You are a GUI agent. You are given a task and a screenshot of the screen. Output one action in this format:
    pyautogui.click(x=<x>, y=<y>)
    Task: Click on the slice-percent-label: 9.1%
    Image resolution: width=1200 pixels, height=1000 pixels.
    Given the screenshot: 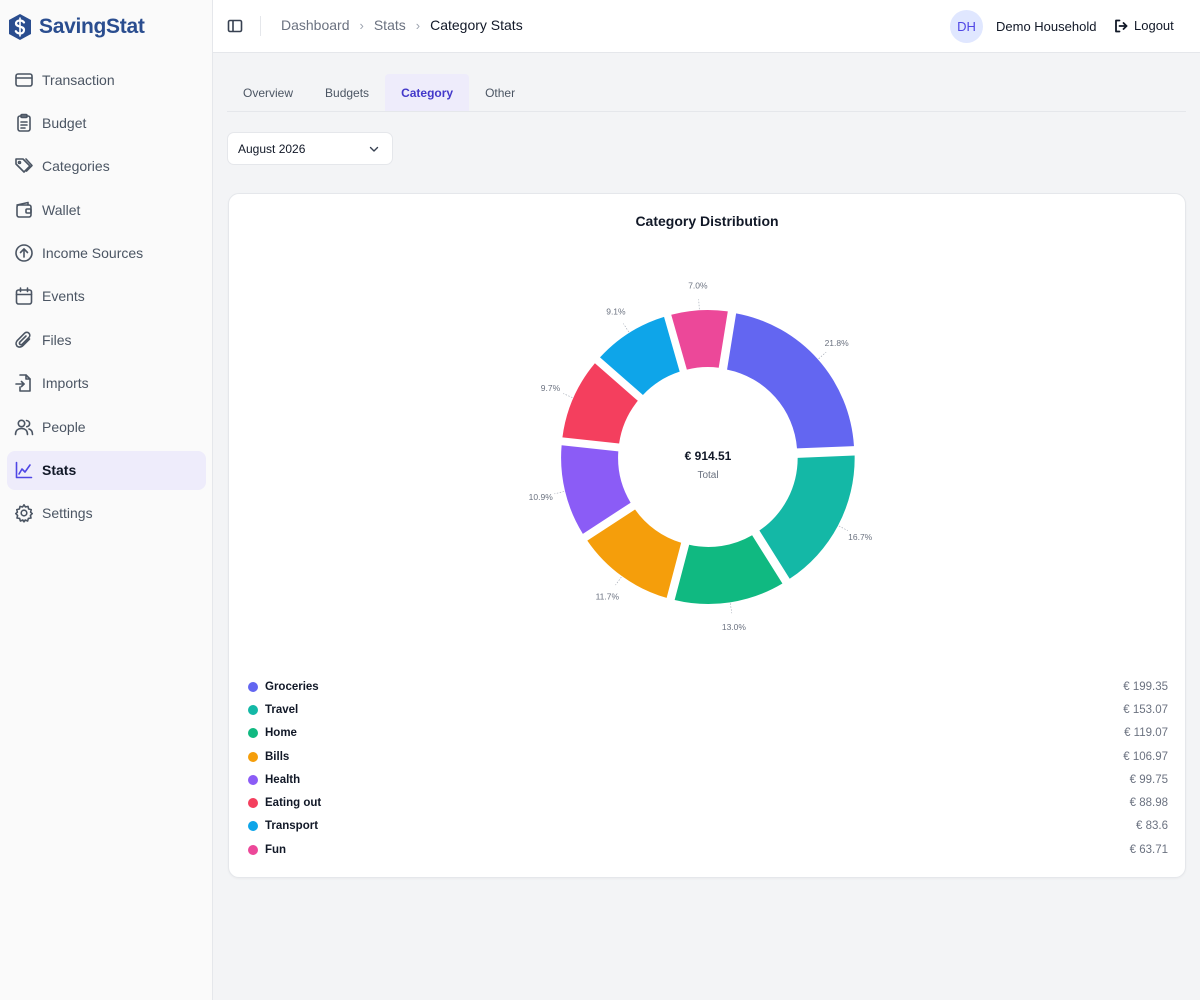 What is the action you would take?
    pyautogui.click(x=616, y=312)
    